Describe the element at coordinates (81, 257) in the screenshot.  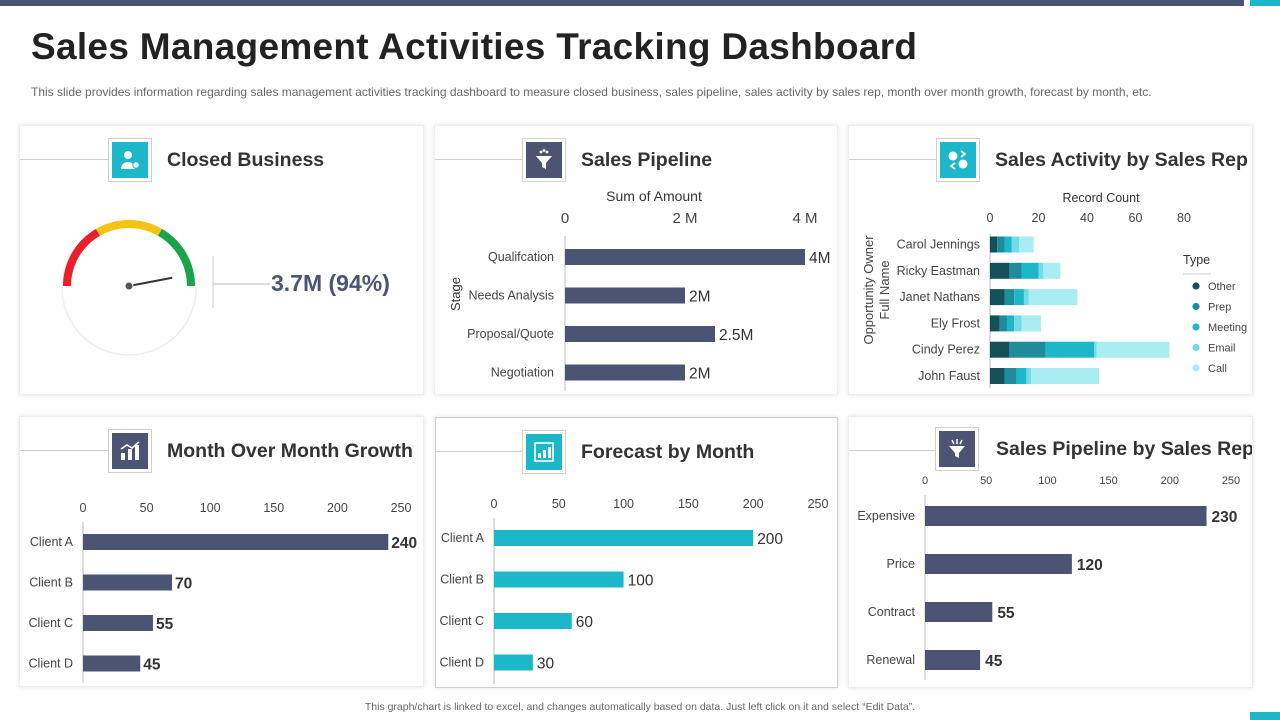
I see `gauge-segment-low` at that location.